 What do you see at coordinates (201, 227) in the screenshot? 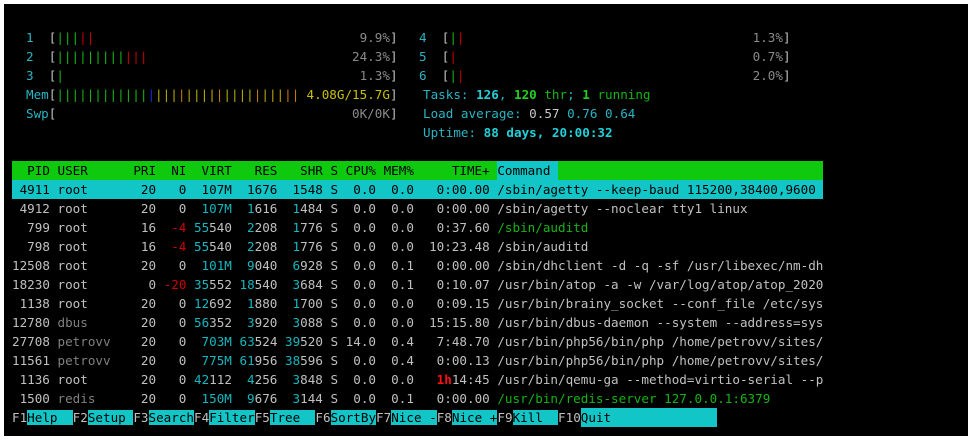
I see `number-high-digits: 55` at bounding box center [201, 227].